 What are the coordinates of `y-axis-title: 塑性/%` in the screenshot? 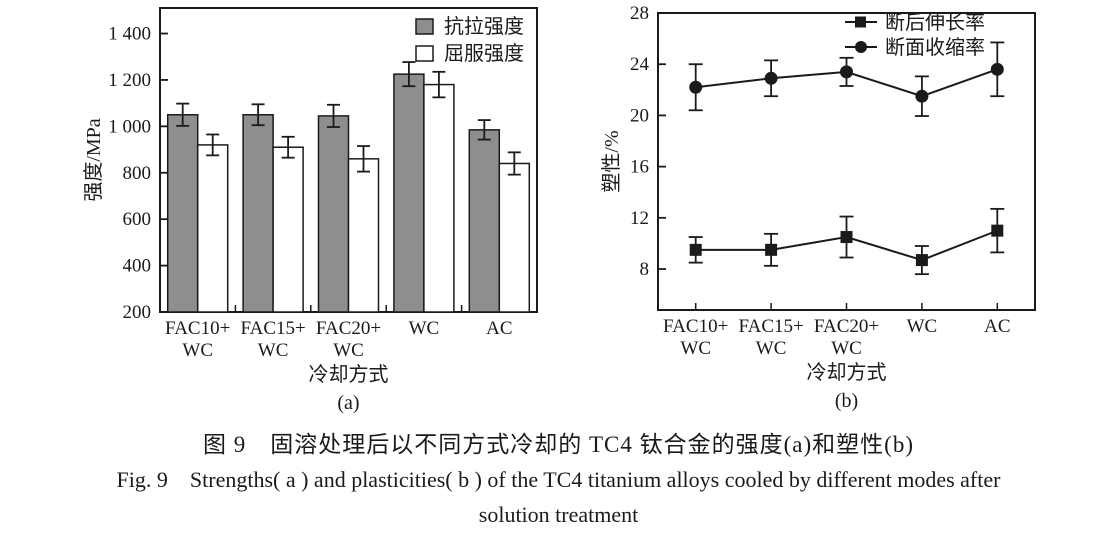 It's located at (611, 161).